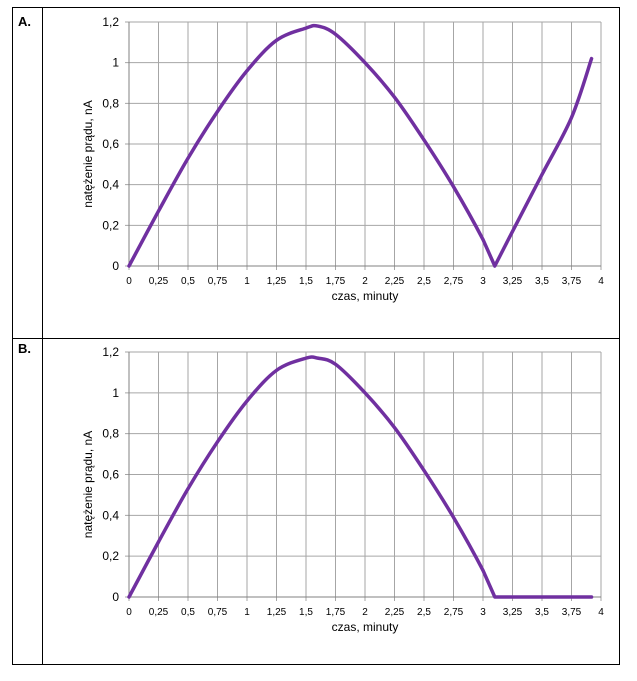 The width and height of the screenshot is (637, 681). I want to click on chart-b-x-tick-label: 3, so click(483, 612).